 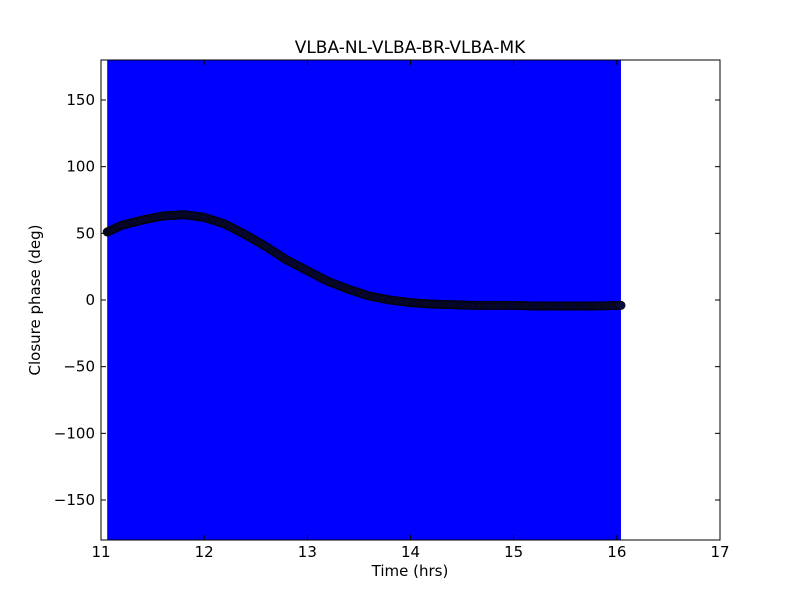 What do you see at coordinates (80, 100) in the screenshot?
I see `y-tick-label: 150` at bounding box center [80, 100].